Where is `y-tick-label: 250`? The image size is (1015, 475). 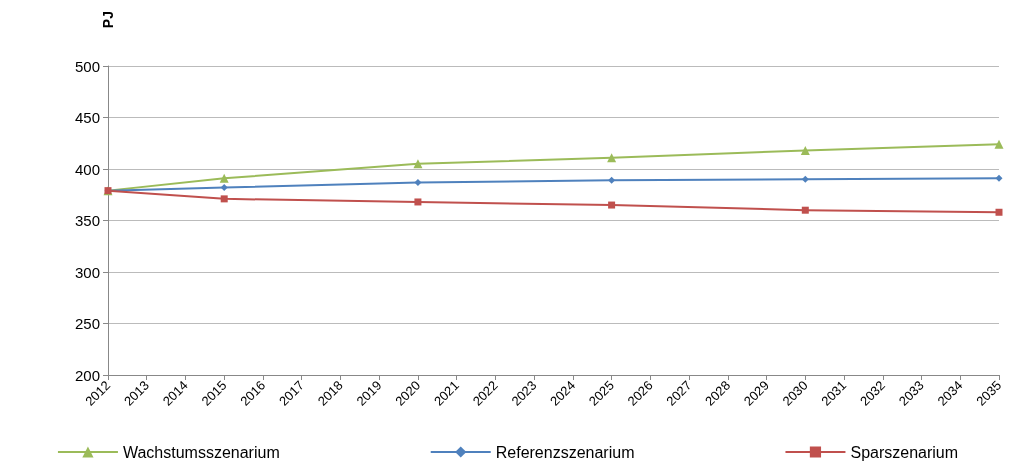
y-tick-label: 250 is located at coordinates (87, 323).